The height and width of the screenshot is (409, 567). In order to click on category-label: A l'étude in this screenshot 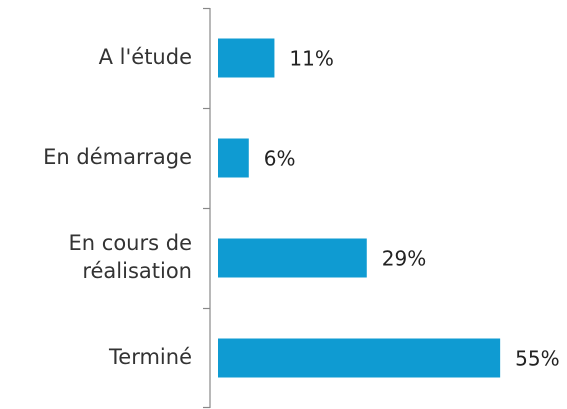, I will do `click(145, 57)`.